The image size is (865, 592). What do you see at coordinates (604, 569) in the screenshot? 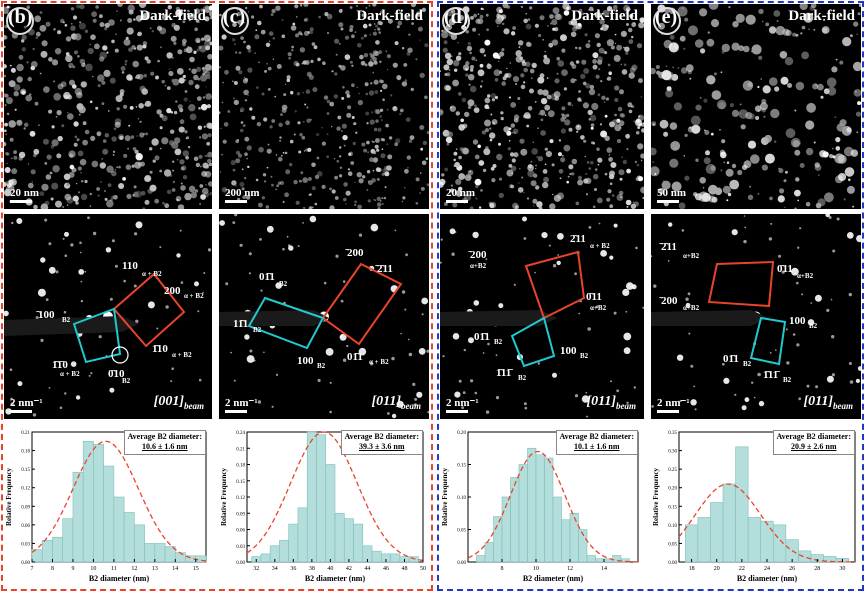
I see `x-tick-label: 14` at bounding box center [604, 569].